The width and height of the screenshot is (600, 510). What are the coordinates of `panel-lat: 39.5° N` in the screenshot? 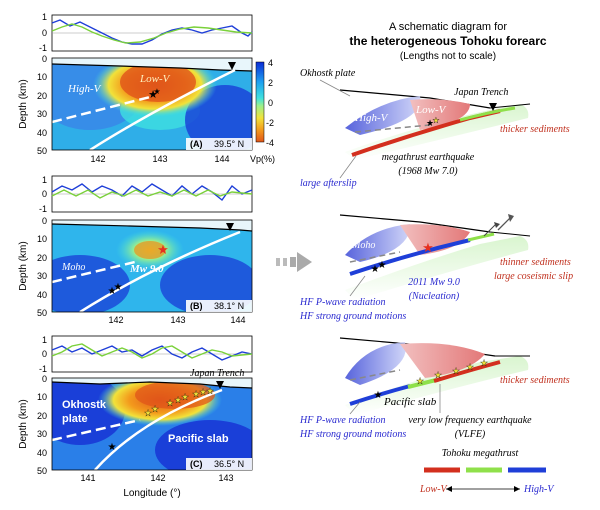 It's located at (229, 144).